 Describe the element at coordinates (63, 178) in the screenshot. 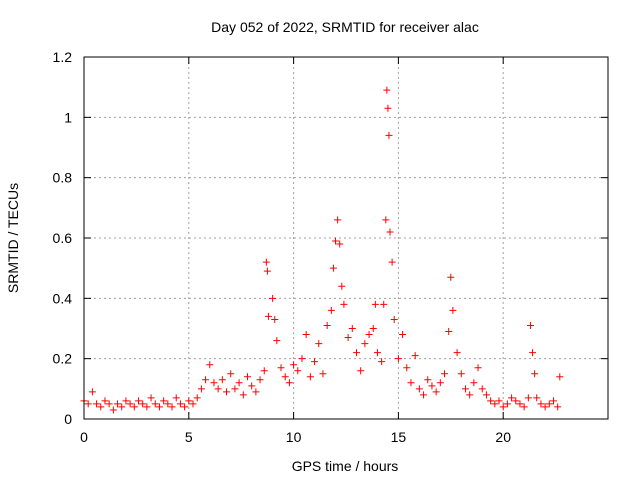

I see `y-tick-label: 0.8` at that location.